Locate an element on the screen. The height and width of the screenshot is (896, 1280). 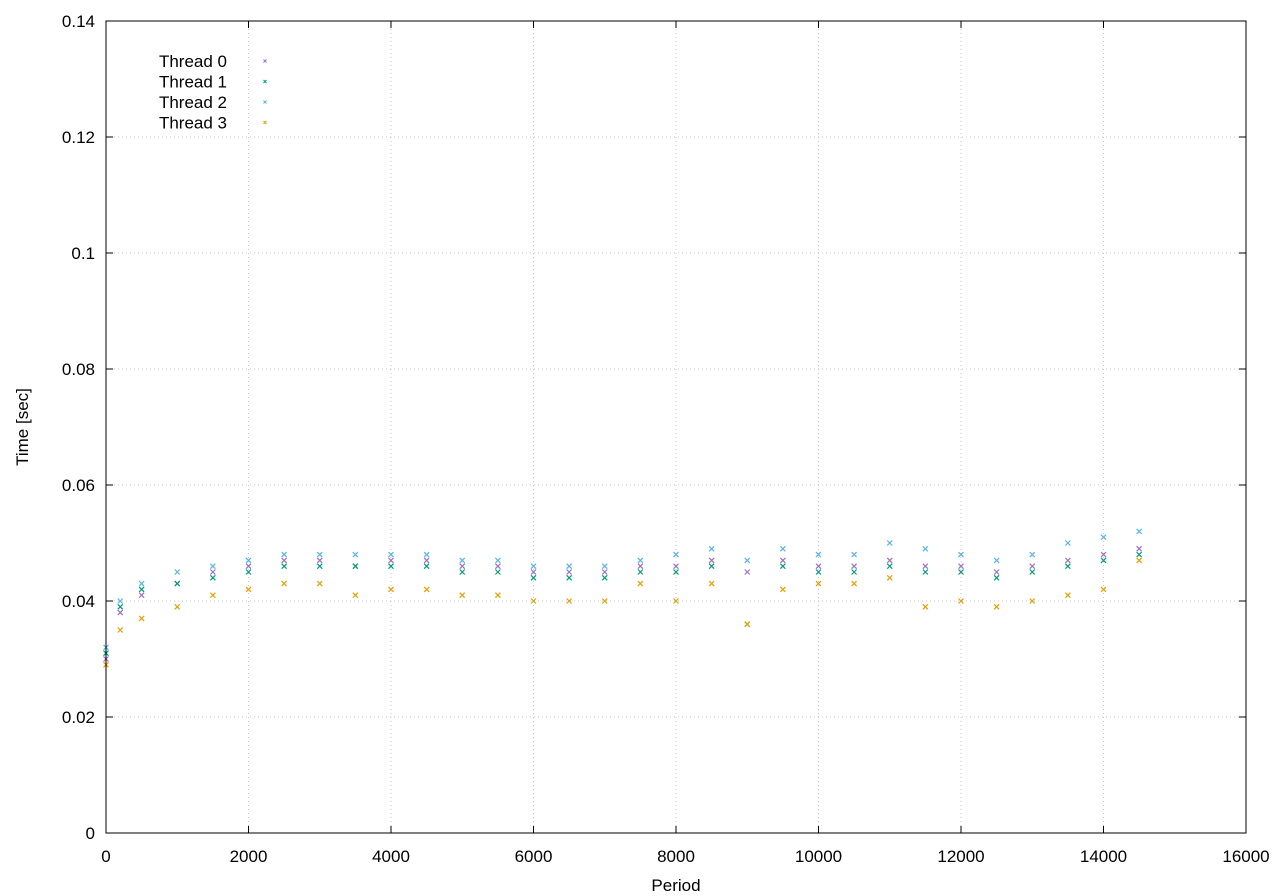
scatter-points is located at coordinates (623, 598).